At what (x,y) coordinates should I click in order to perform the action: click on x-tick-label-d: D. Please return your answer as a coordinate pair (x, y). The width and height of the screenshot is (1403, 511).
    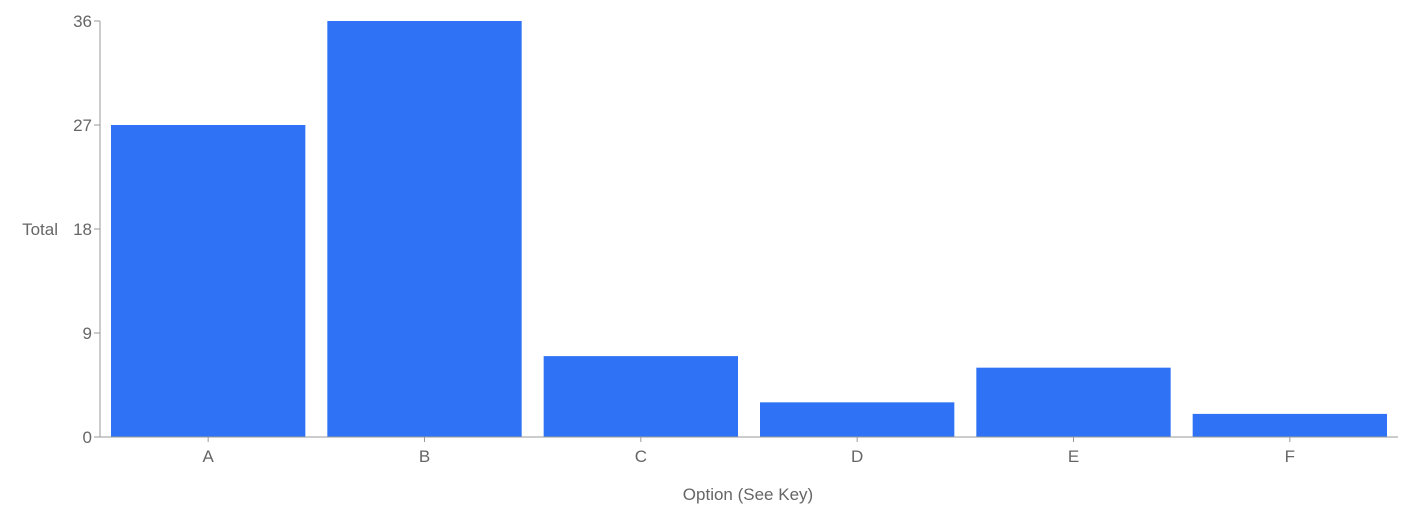
    Looking at the image, I should click on (857, 456).